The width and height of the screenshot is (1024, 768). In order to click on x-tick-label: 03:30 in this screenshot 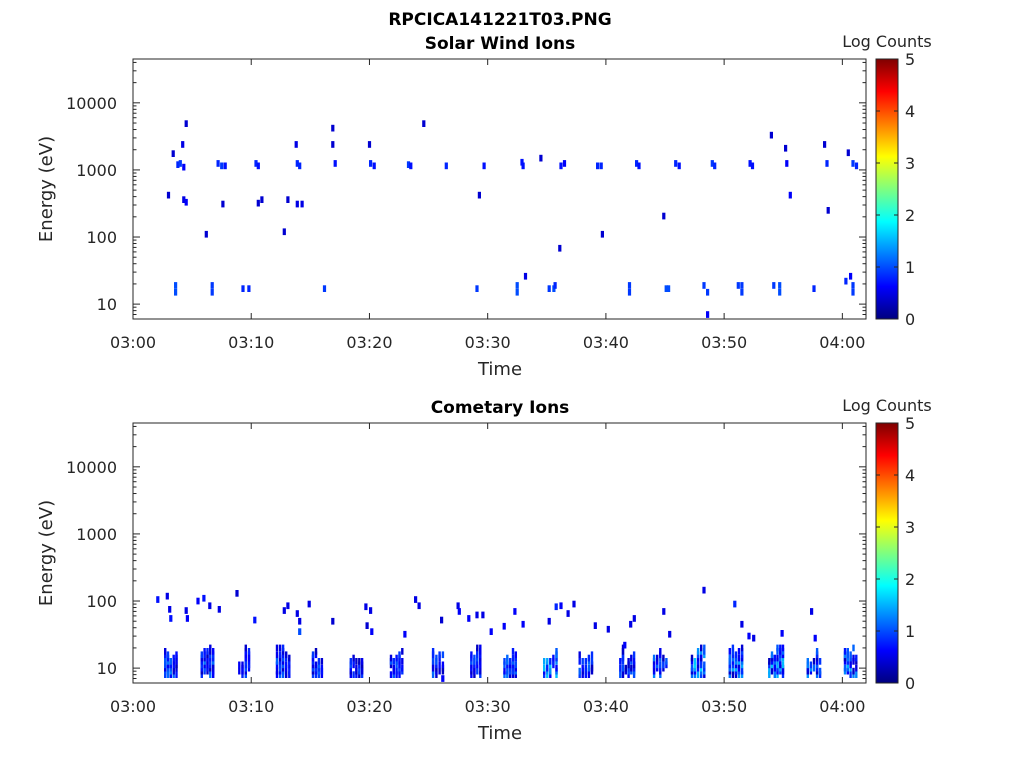, I will do `click(488, 342)`.